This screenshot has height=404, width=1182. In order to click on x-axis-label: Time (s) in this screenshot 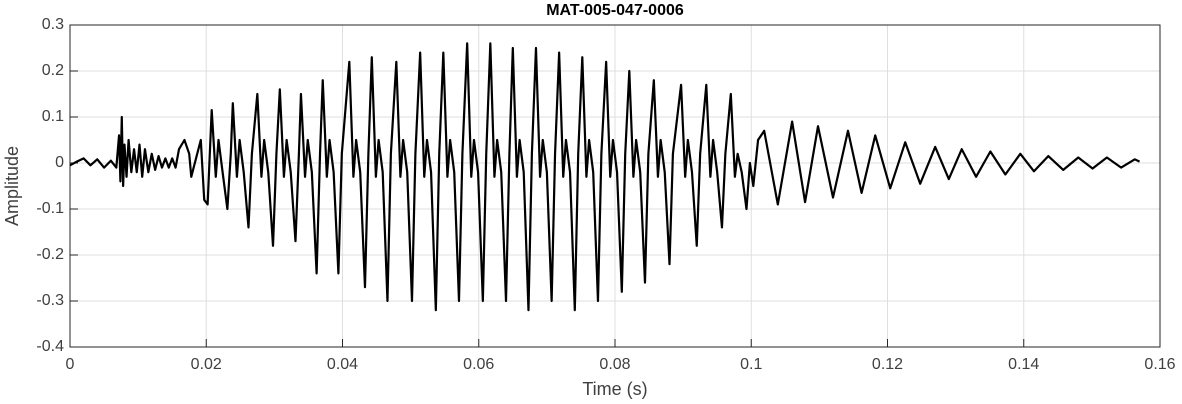, I will do `click(614, 389)`.